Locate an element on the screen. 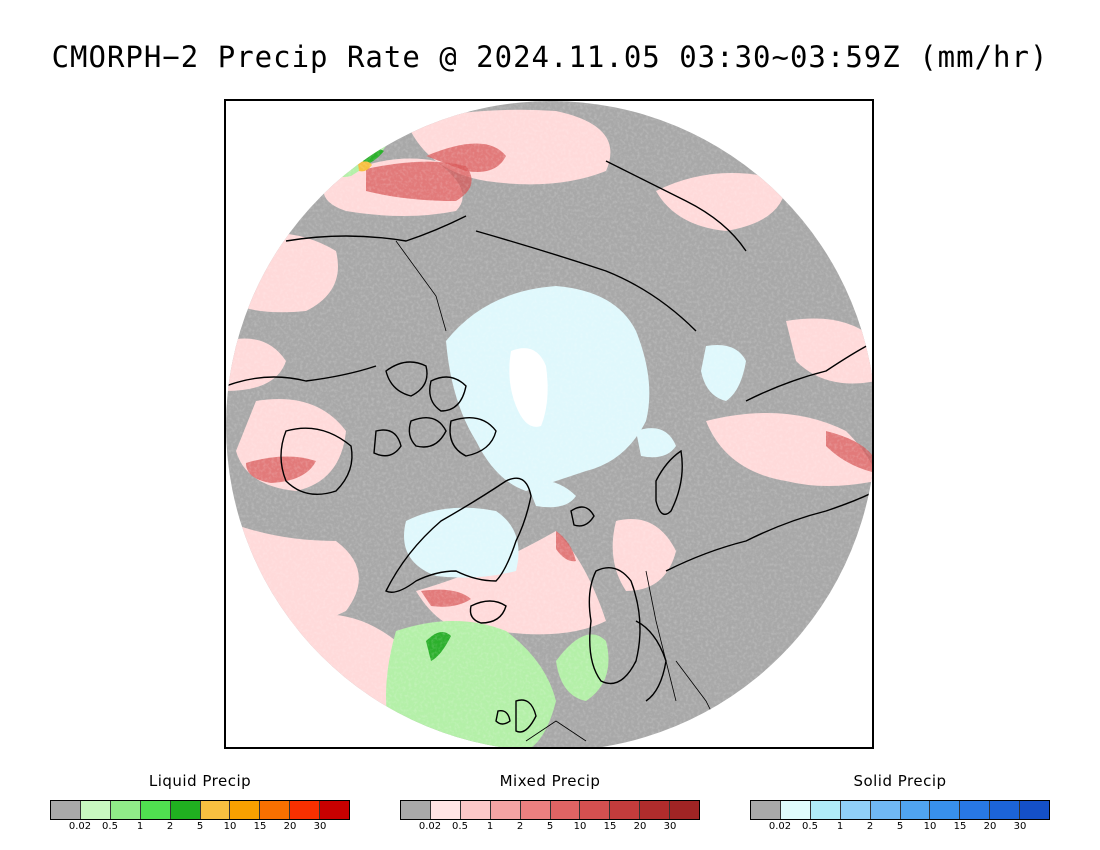 The height and width of the screenshot is (850, 1100). legend-title: Solid Precip is located at coordinates (900, 781).